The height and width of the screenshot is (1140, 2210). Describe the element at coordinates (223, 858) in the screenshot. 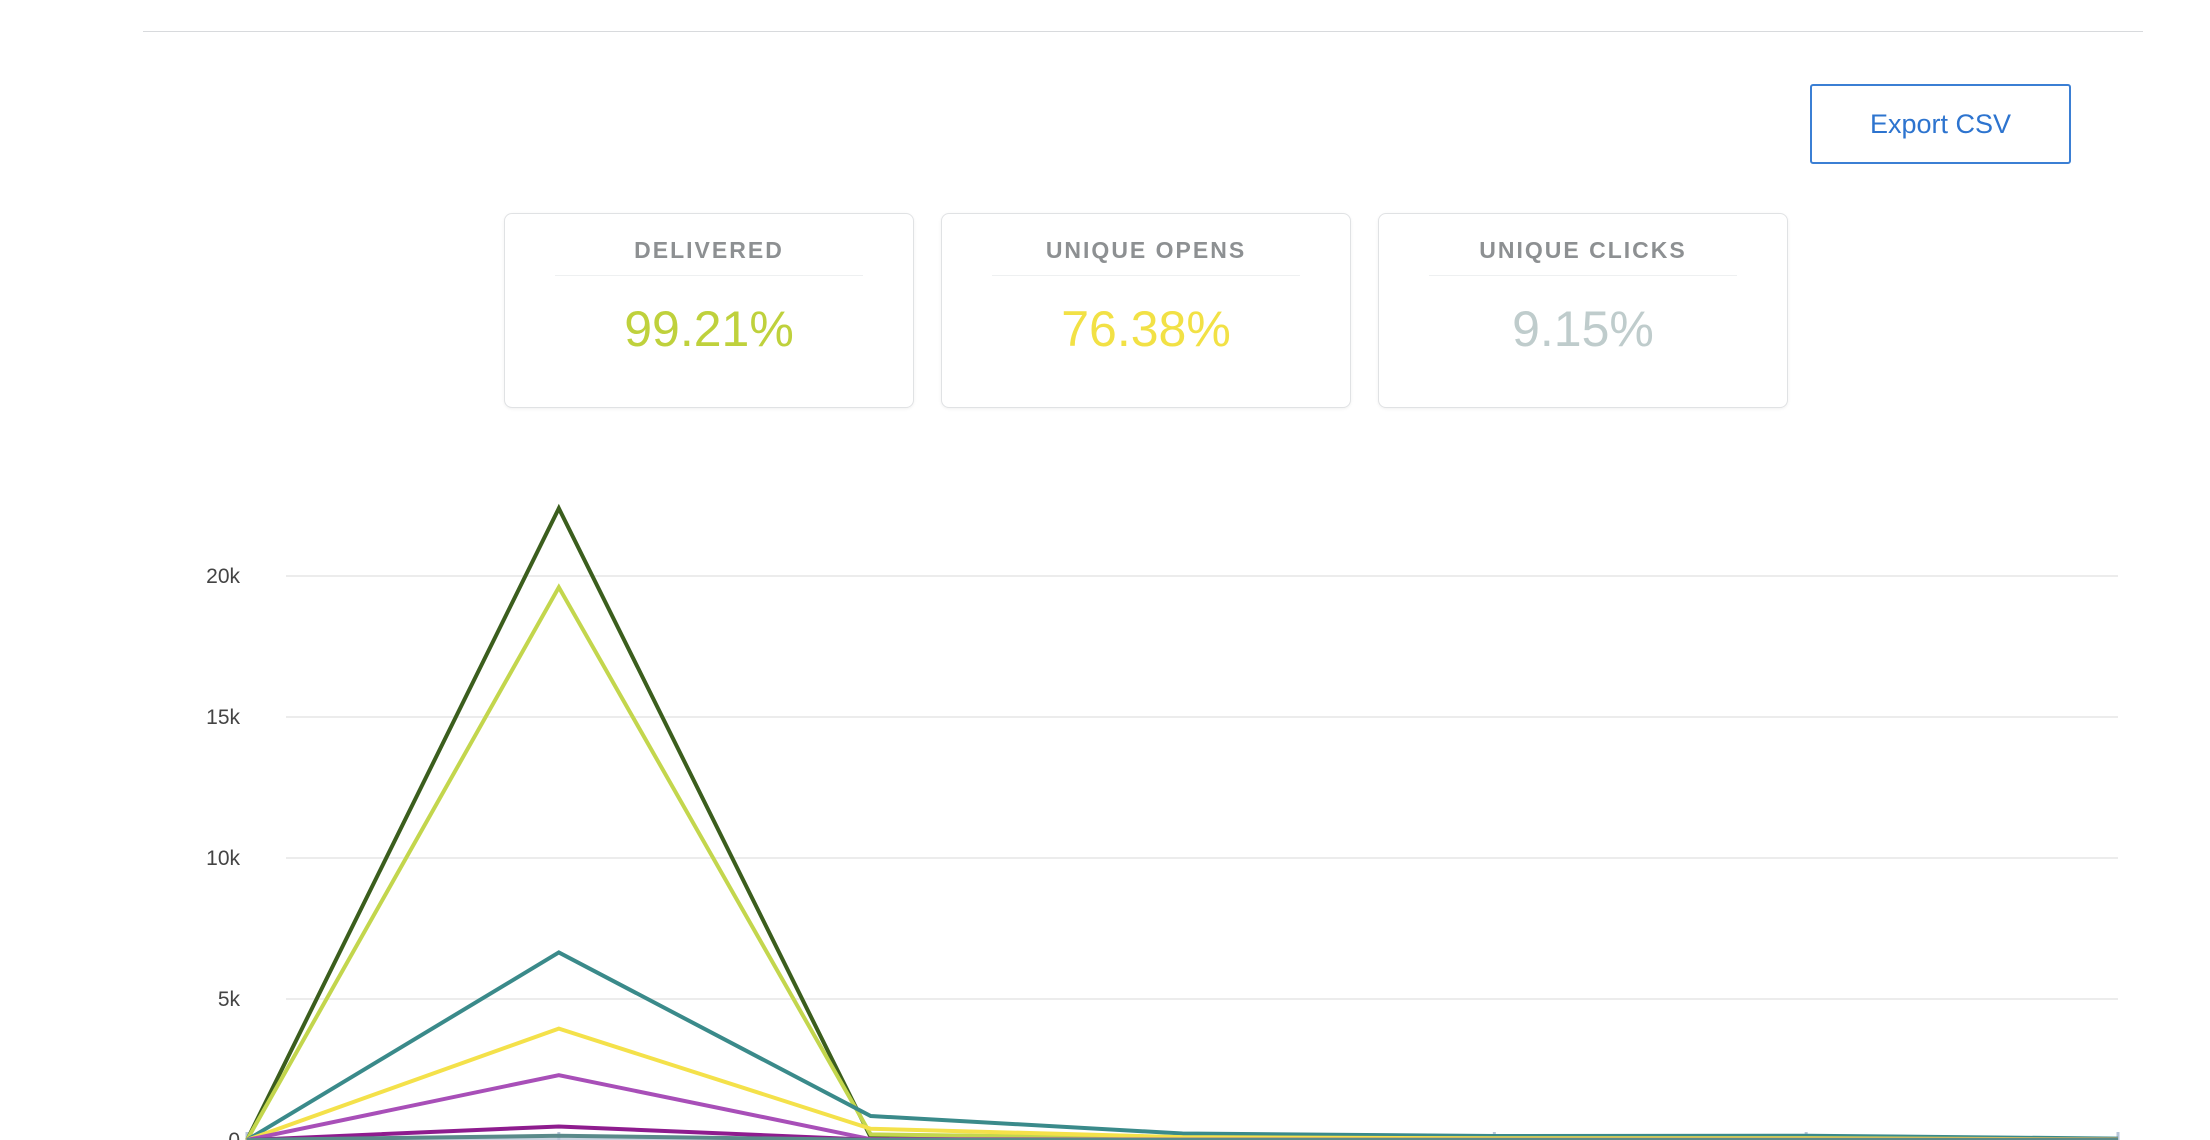

I see `y-tick-label: 10k` at that location.